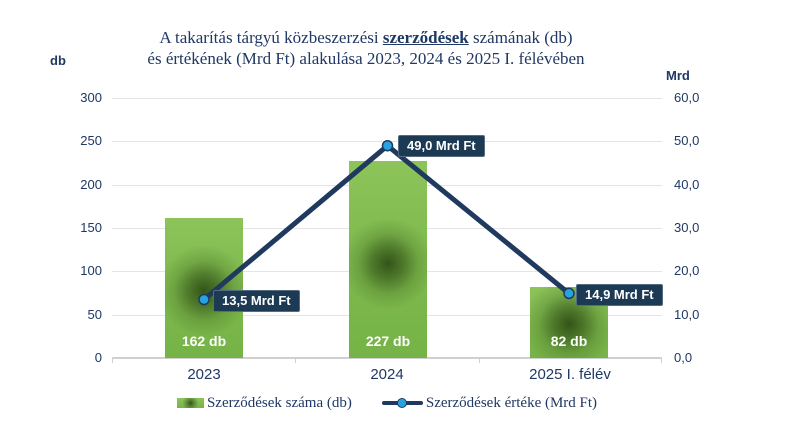 The height and width of the screenshot is (444, 800). Describe the element at coordinates (569, 293) in the screenshot. I see `data-point-marker-2025-h1` at that location.